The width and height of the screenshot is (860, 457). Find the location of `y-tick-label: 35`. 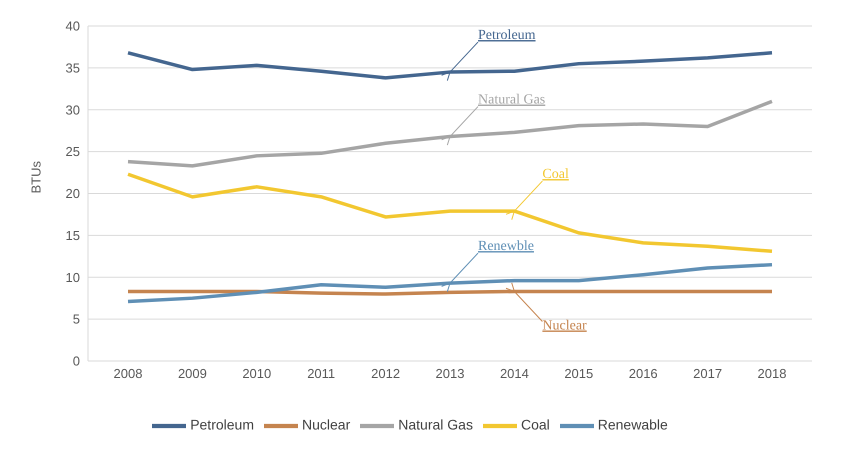

y-tick-label: 35 is located at coordinates (73, 68).